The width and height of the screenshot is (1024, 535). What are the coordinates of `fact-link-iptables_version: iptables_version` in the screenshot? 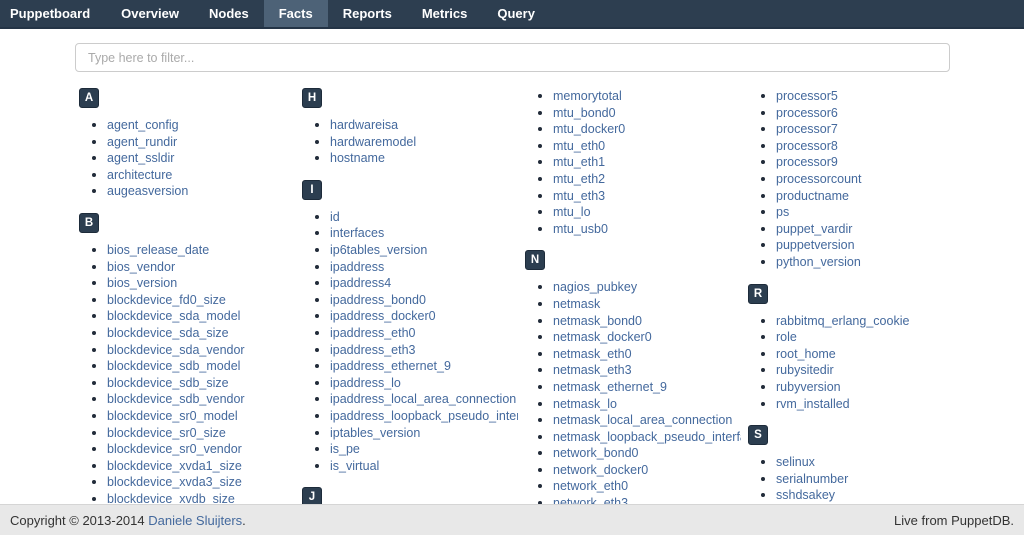 It's located at (375, 432).